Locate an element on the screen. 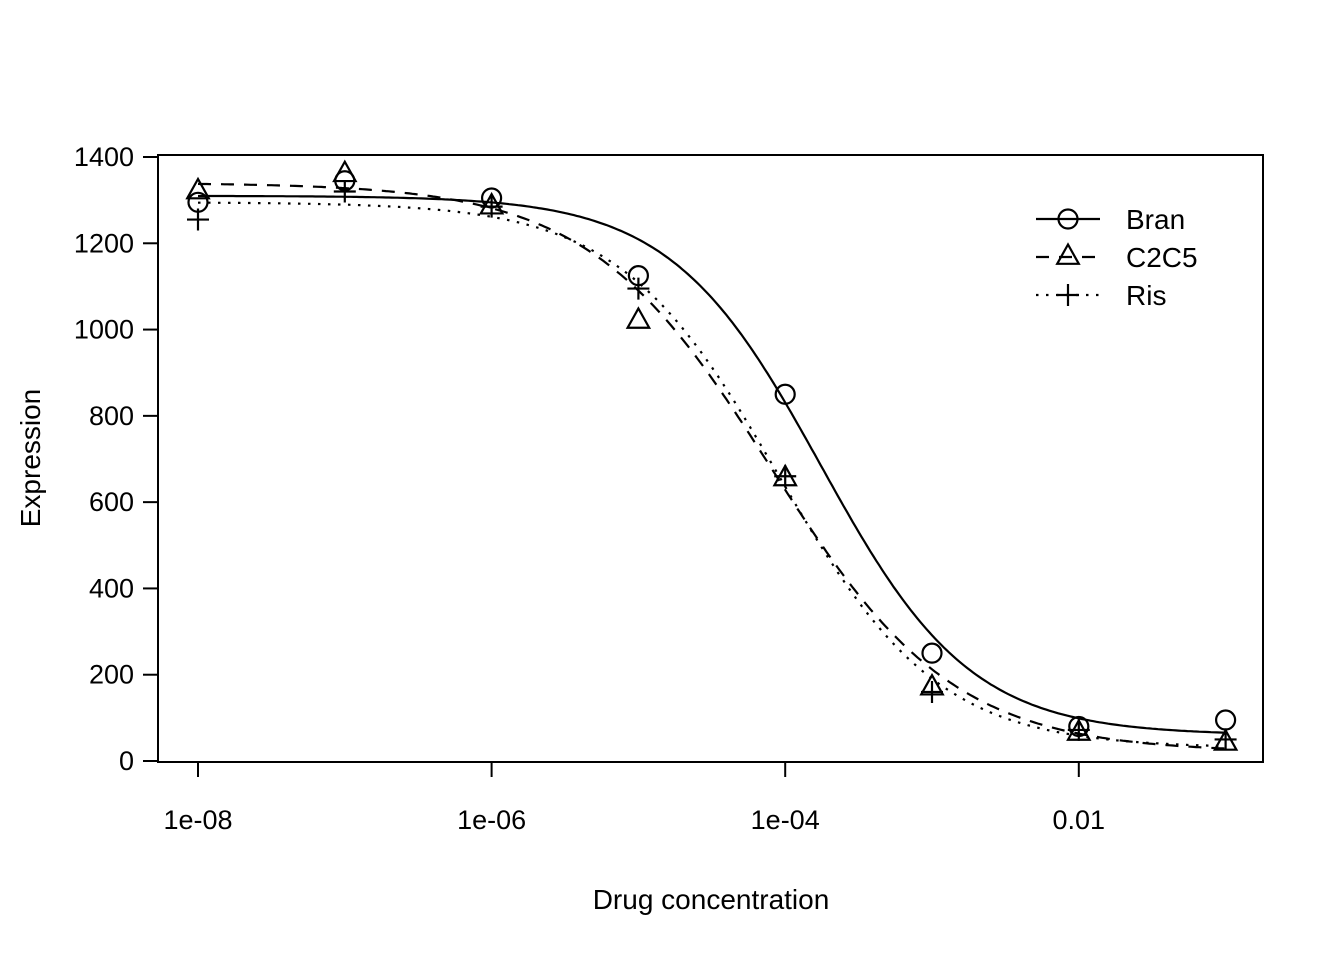  x-axis-tick-label: 1e-08 is located at coordinates (197, 820).